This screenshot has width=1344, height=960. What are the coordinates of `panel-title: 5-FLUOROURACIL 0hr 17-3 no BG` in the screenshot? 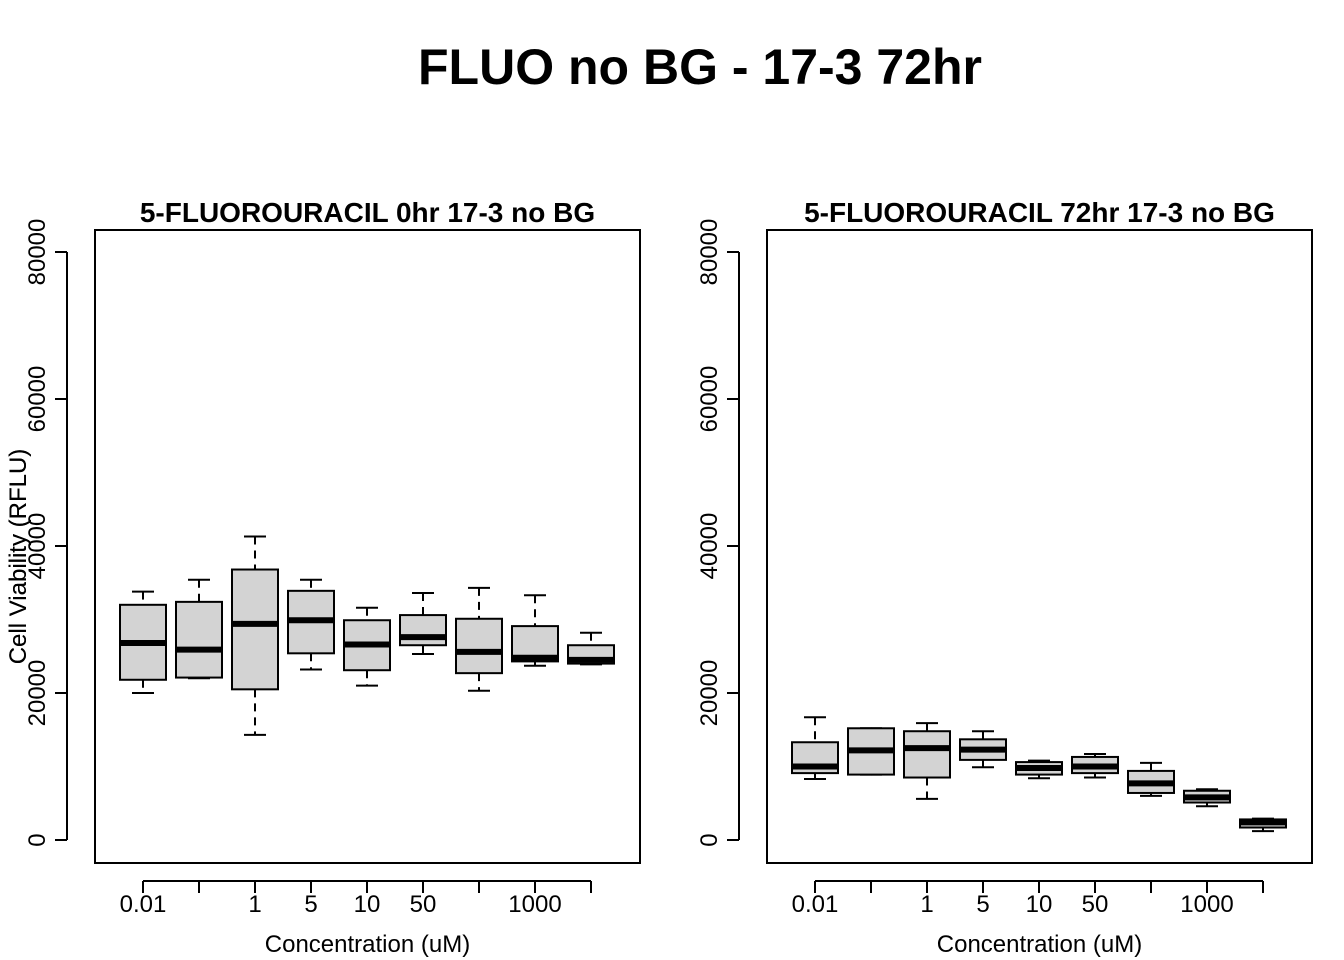 It's located at (367, 212).